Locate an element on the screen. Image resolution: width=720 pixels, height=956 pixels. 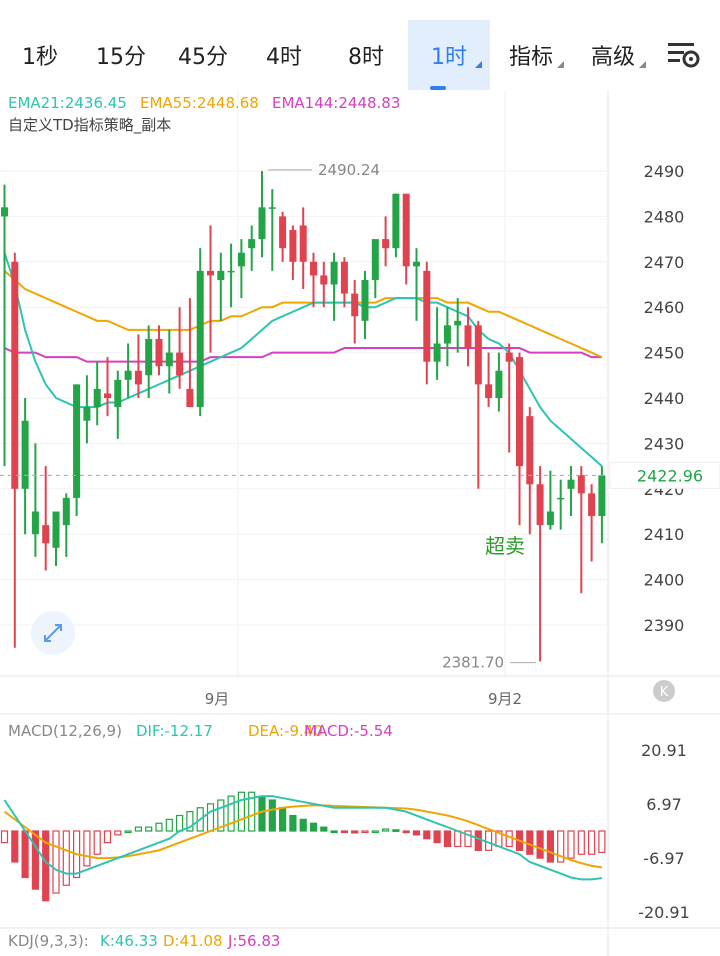
high-price-label: 2490.24 is located at coordinates (349, 170).